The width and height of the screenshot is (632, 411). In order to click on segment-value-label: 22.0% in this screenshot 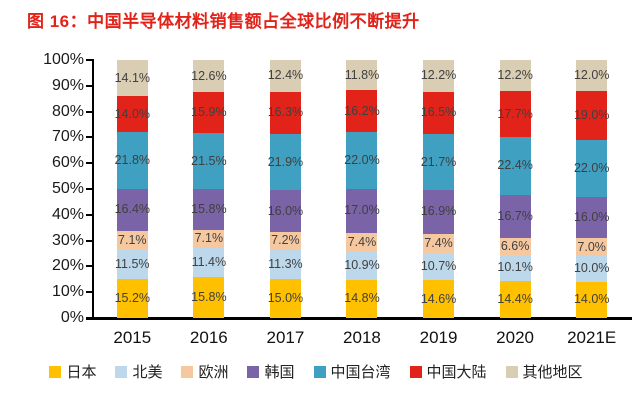, I will do `click(591, 167)`.